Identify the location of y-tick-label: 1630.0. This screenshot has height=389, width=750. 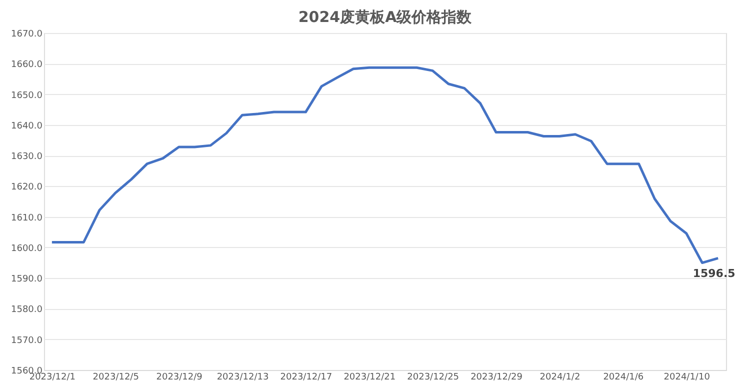
(27, 157).